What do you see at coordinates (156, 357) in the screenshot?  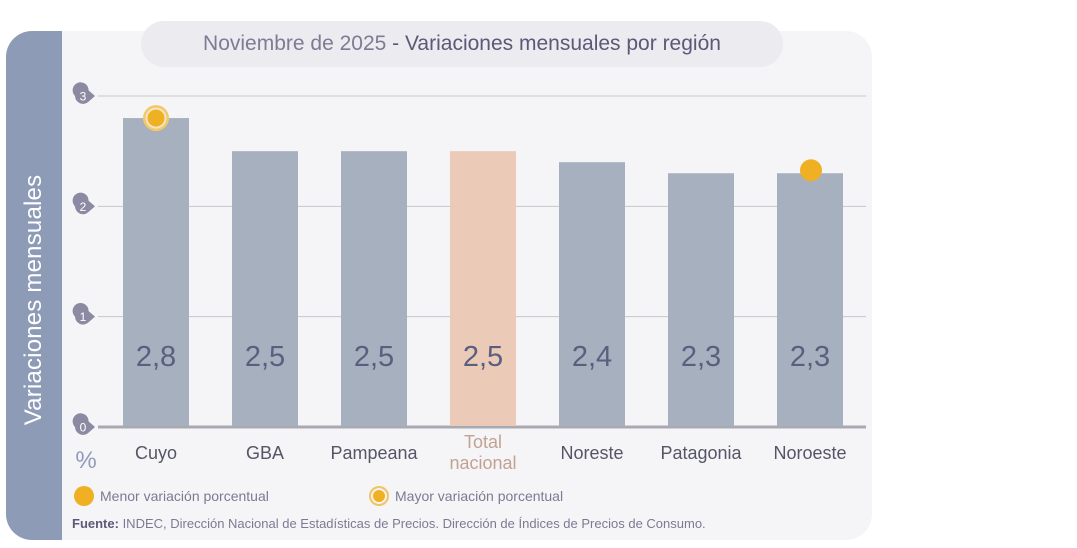 I see `data-label: 2,8` at bounding box center [156, 357].